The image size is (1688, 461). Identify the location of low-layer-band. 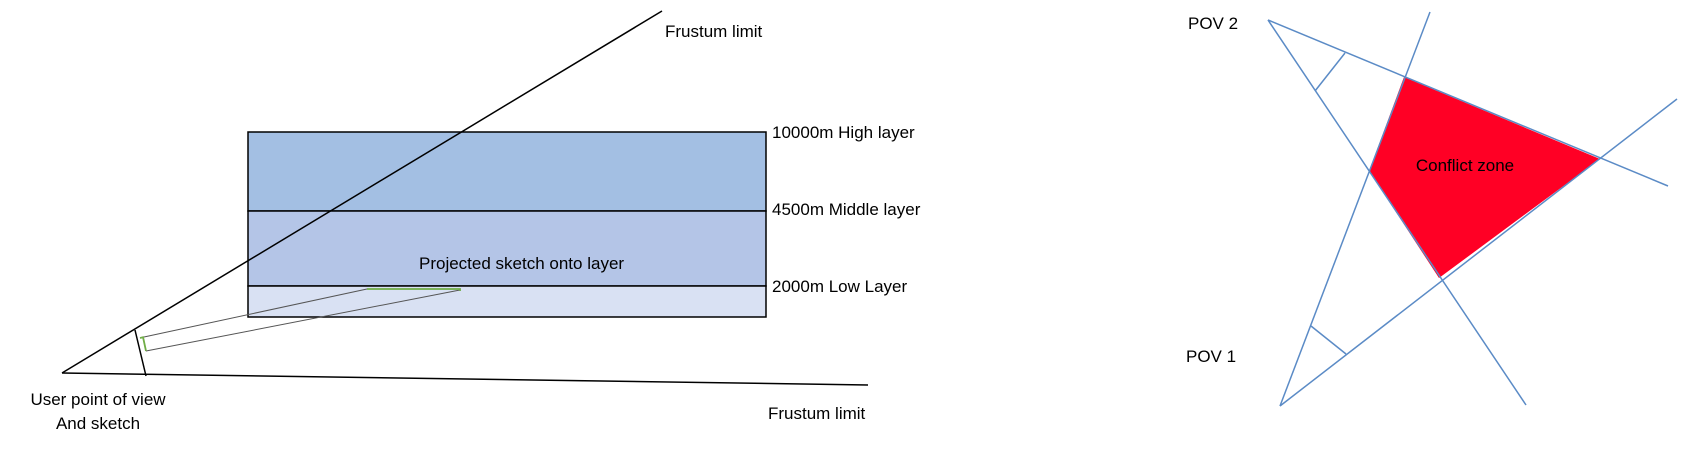
(507, 301).